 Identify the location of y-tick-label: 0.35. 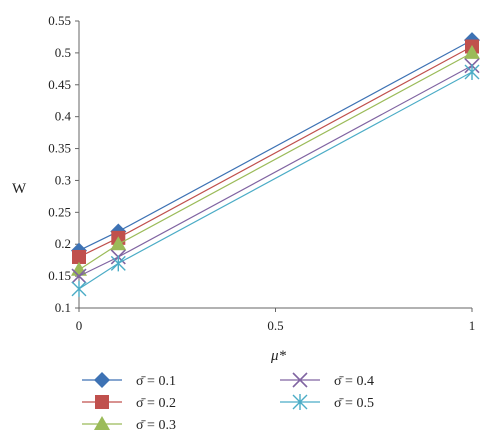
(59, 148).